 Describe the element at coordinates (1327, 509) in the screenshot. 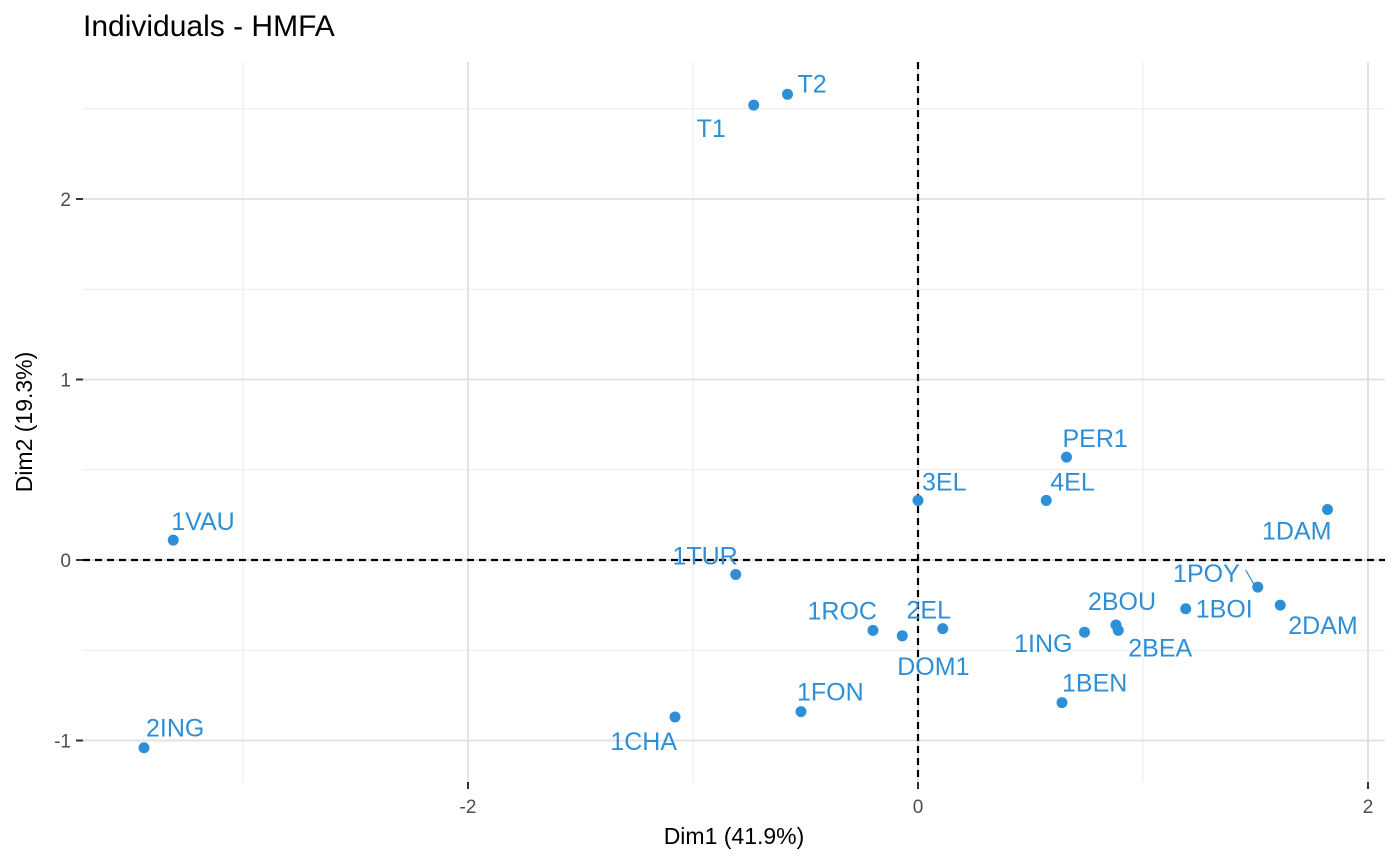

I see `data-point-1dam` at that location.